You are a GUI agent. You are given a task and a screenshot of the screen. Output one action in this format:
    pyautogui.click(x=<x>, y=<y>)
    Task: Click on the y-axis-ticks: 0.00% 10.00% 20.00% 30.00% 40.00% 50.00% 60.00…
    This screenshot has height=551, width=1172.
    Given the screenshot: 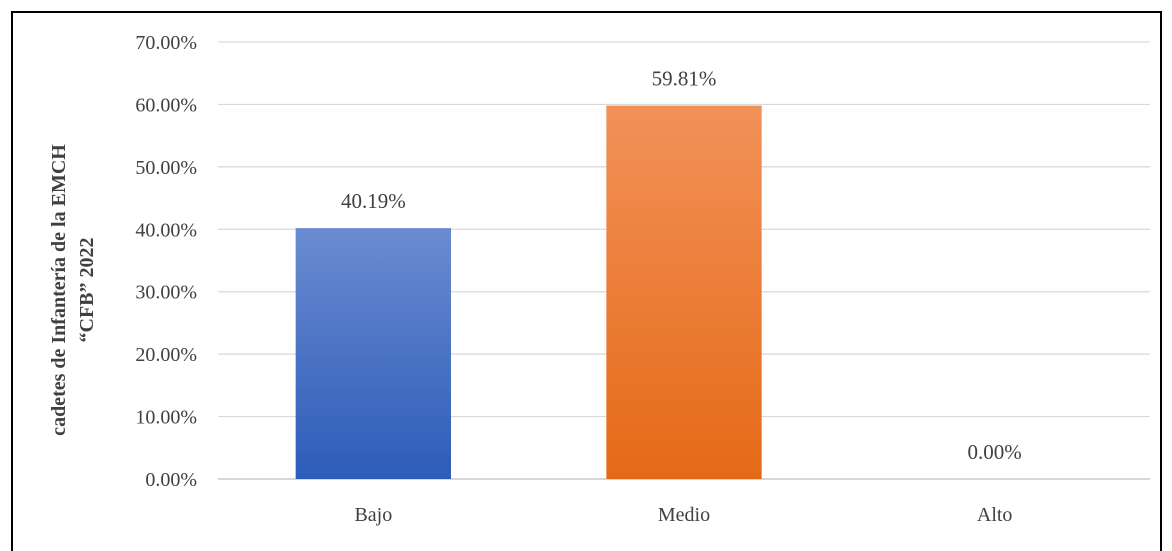 What is the action you would take?
    pyautogui.click(x=166, y=261)
    